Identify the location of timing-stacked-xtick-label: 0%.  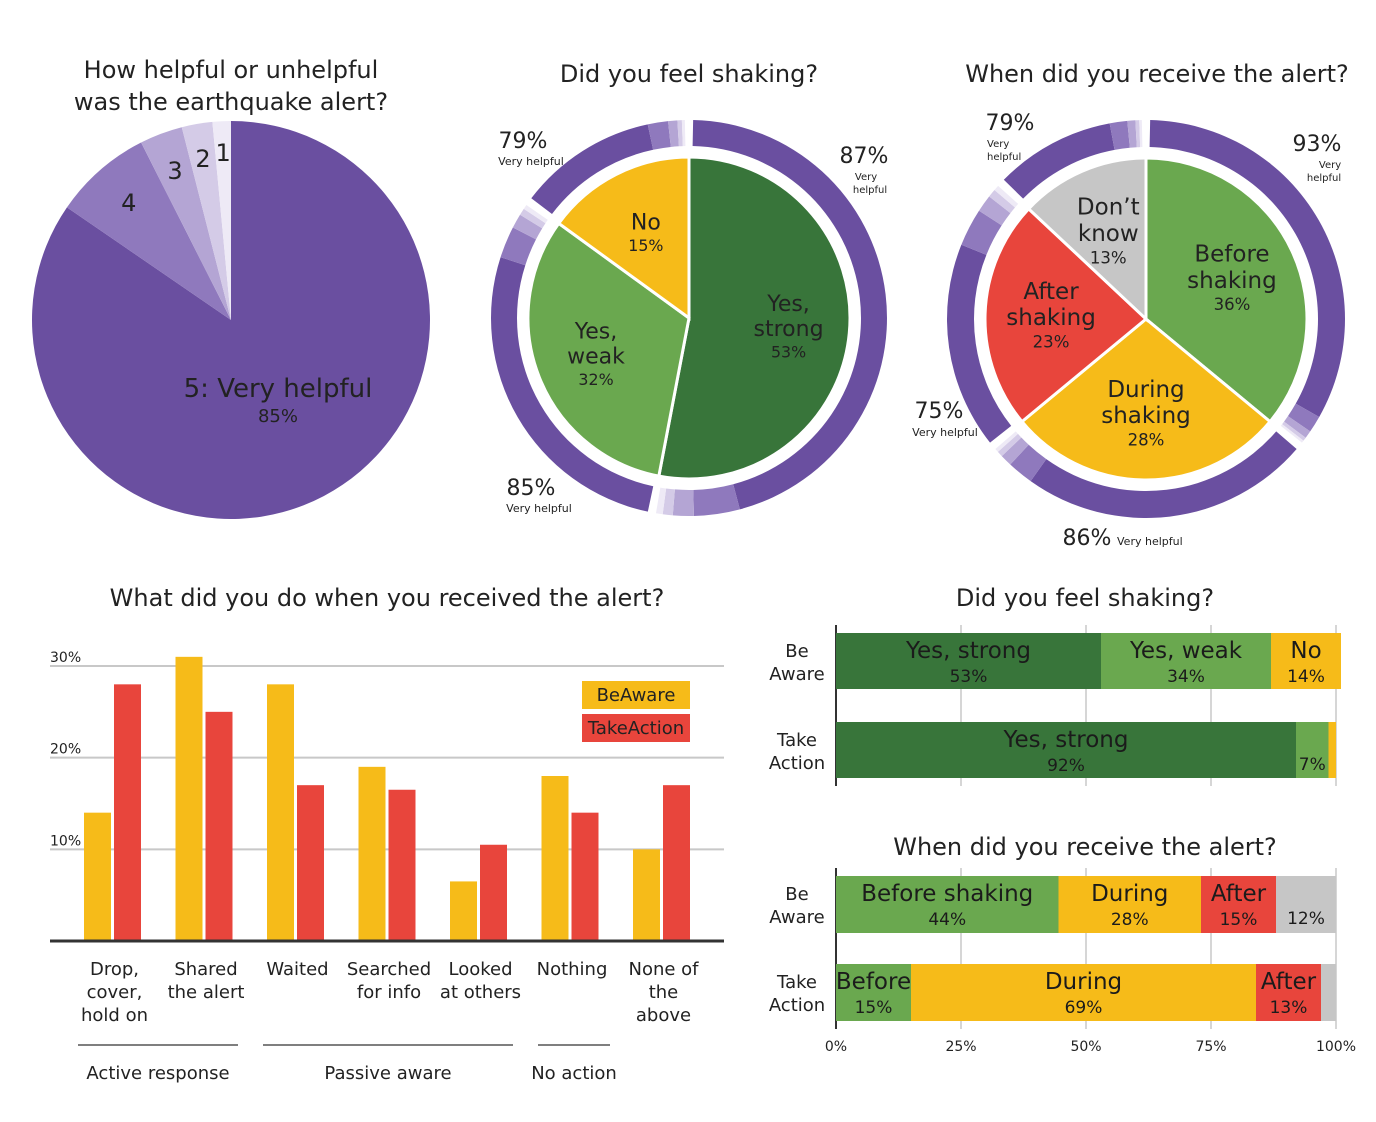
(836, 1047).